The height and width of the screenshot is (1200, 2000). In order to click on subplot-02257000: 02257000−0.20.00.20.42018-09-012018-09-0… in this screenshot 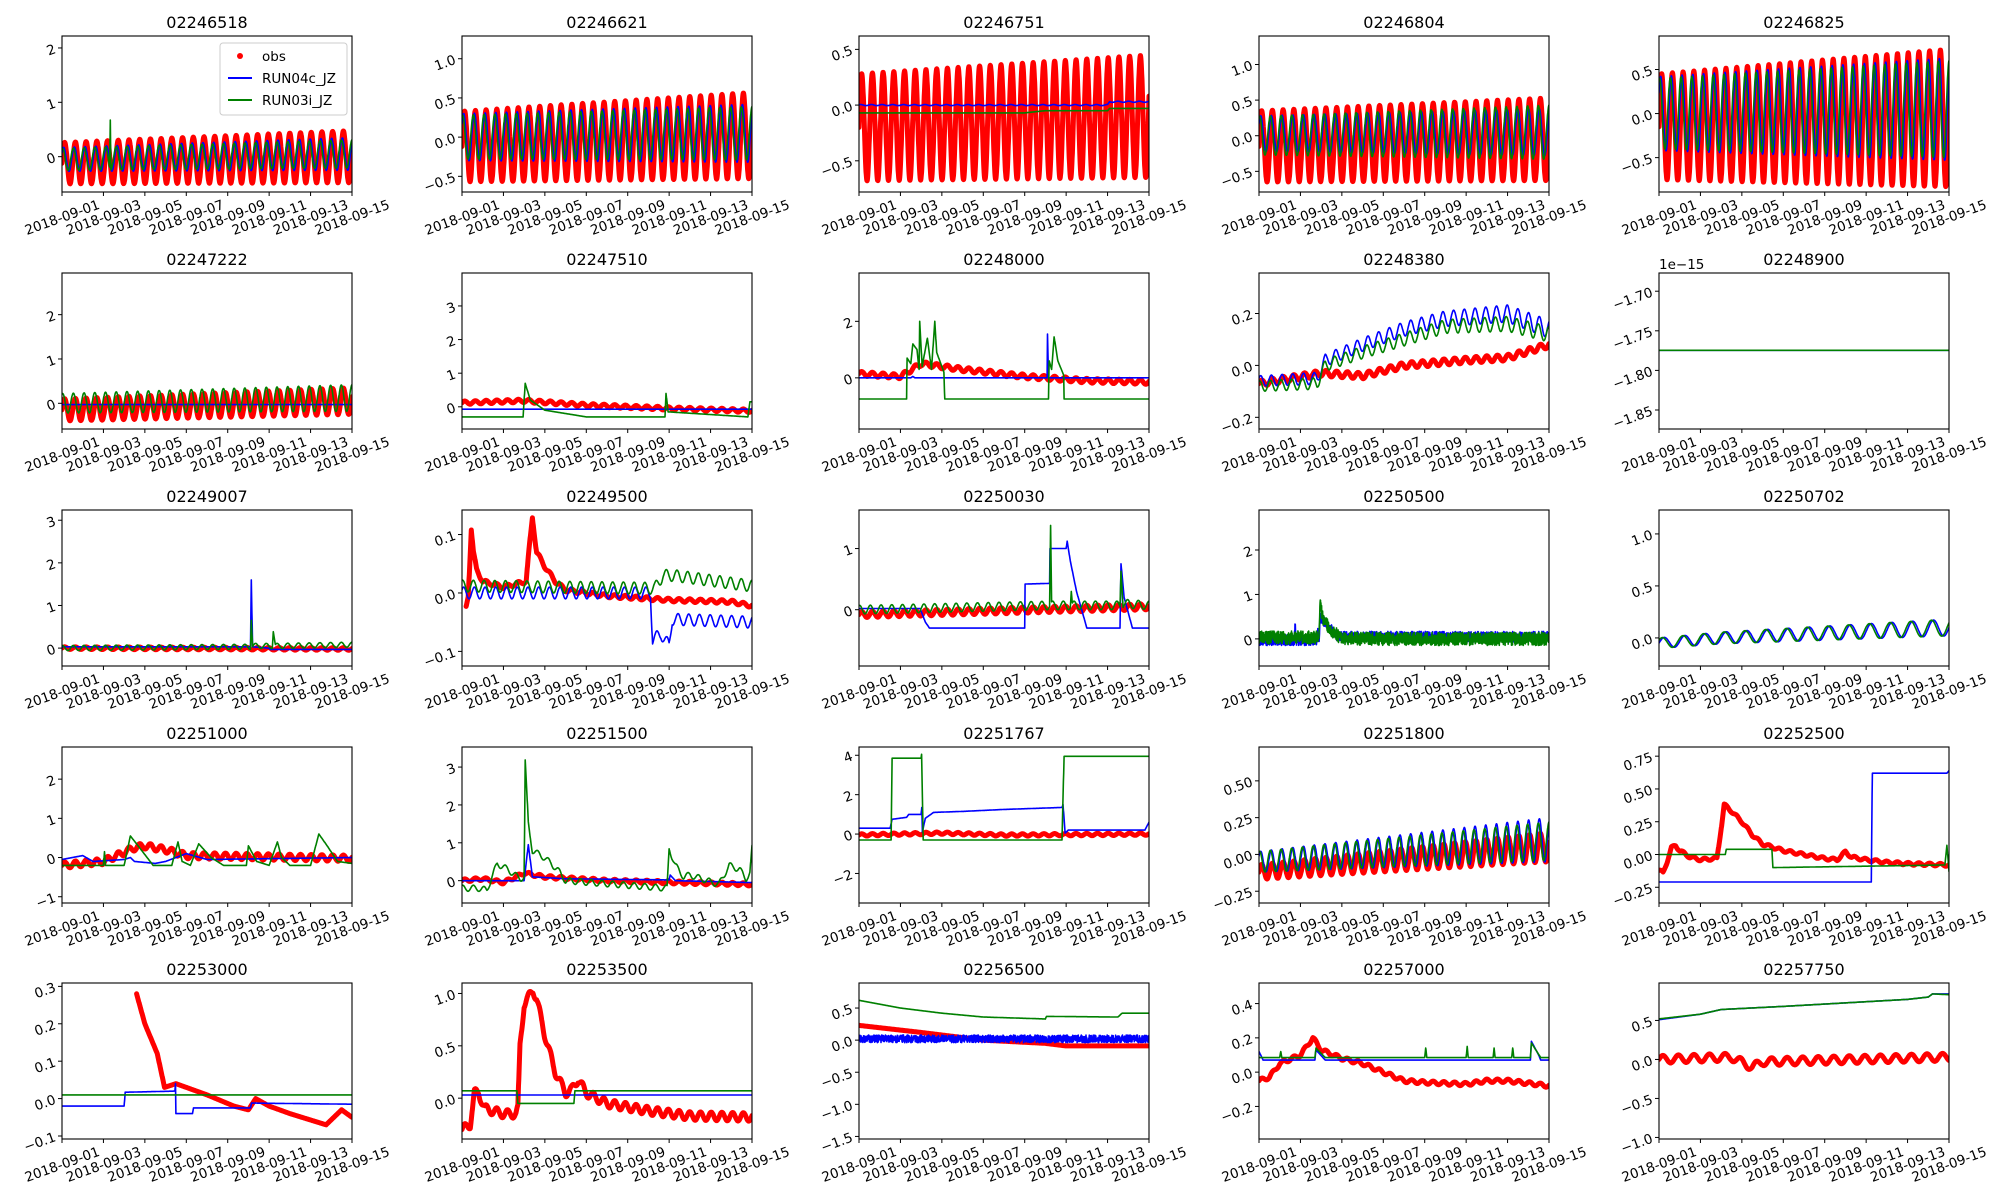, I will do `click(1404, 1073)`.